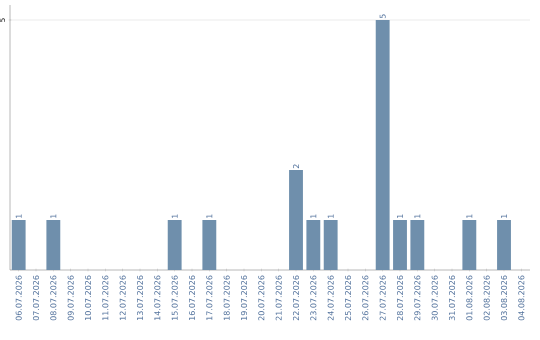 The width and height of the screenshot is (540, 340). I want to click on x-tick-label: 26.07.2026, so click(365, 298).